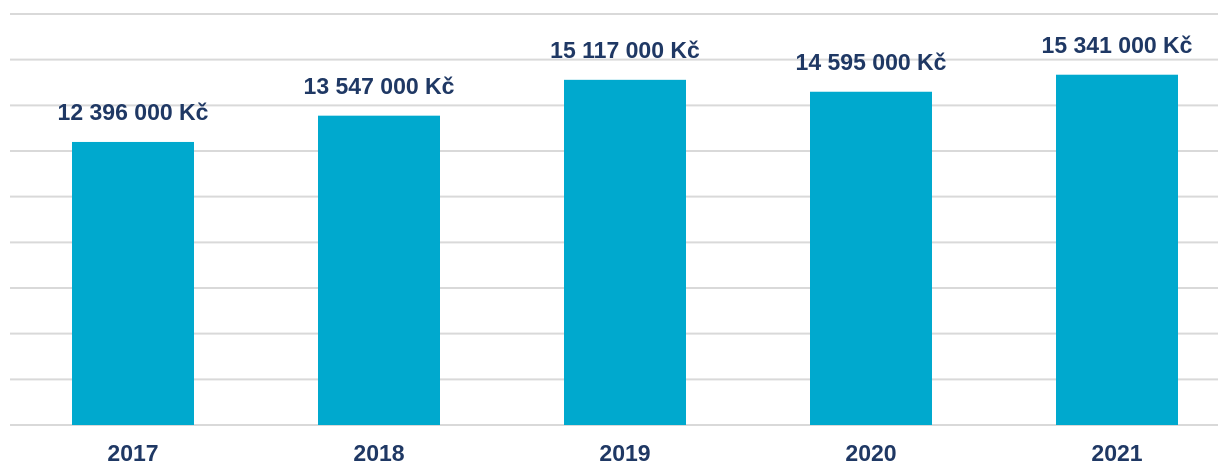  Describe the element at coordinates (870, 453) in the screenshot. I see `x-tick-label: 2020` at that location.